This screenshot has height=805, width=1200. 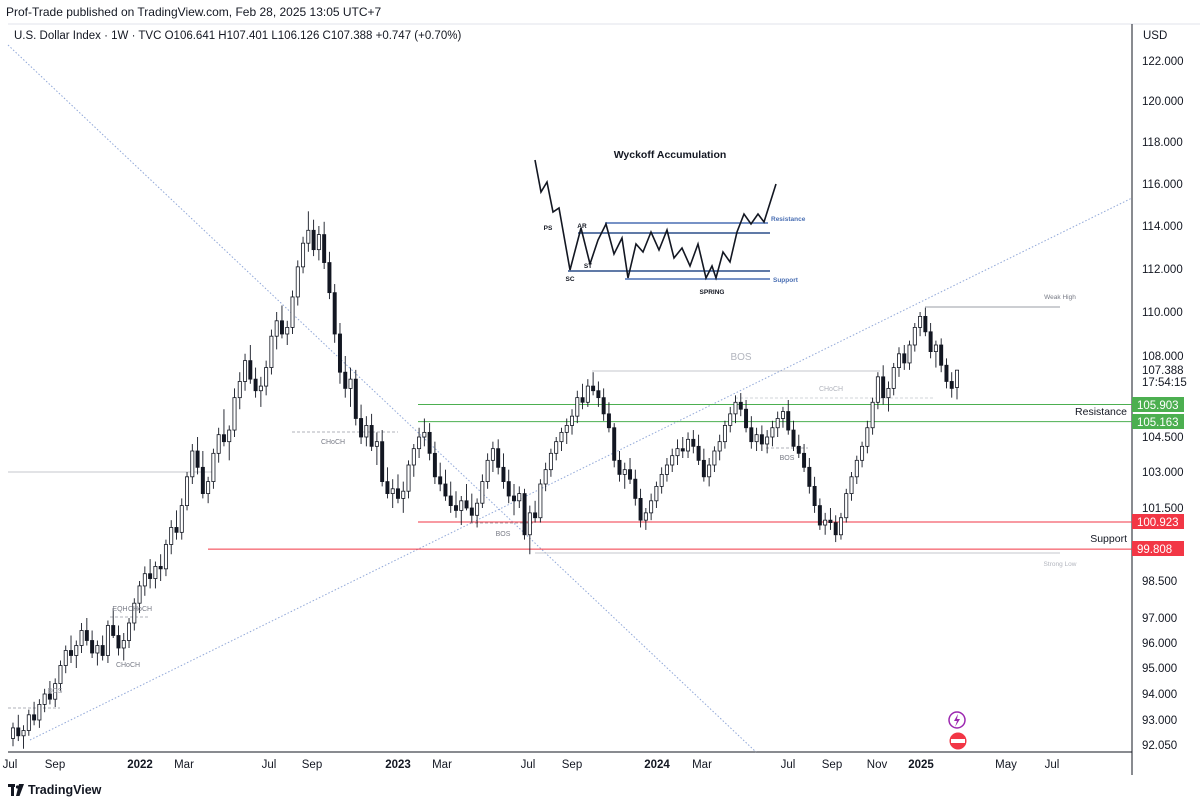 What do you see at coordinates (1159, 695) in the screenshot?
I see `y-tick-label: 94.000` at bounding box center [1159, 695].